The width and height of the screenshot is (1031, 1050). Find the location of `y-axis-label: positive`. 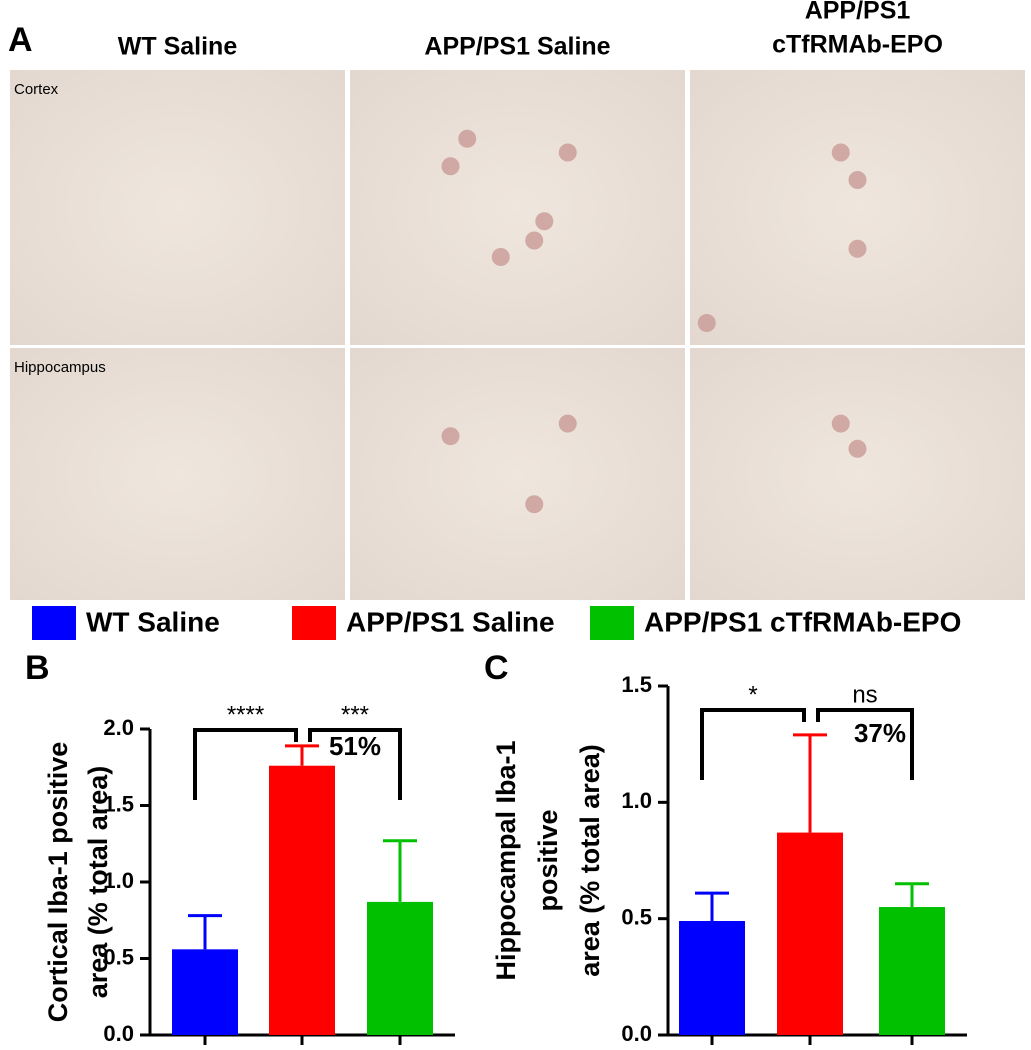

y-axis-label: positive is located at coordinates (548, 860).